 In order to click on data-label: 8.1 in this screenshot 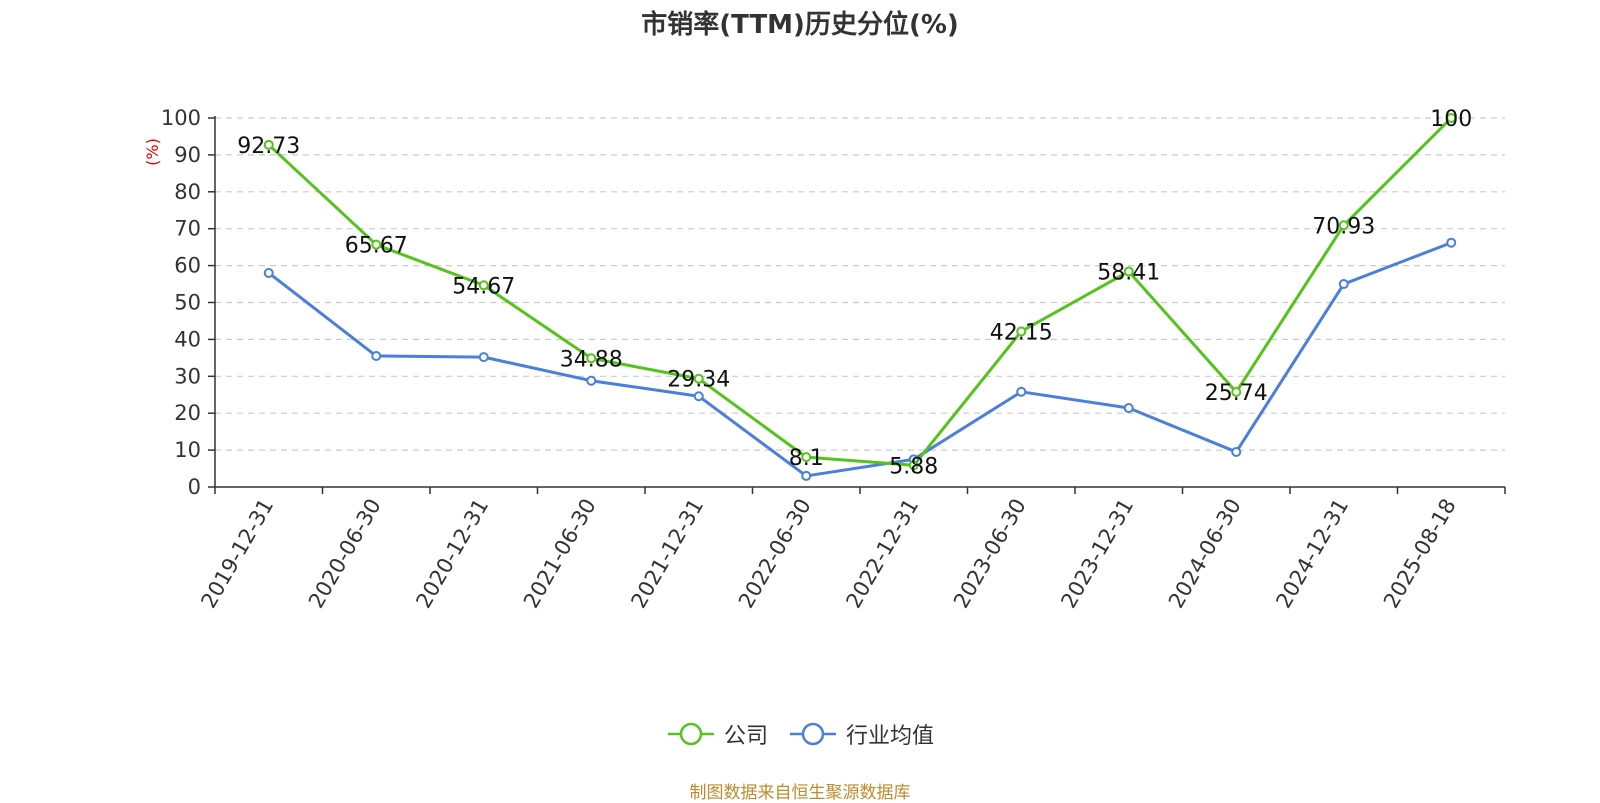, I will do `click(806, 458)`.